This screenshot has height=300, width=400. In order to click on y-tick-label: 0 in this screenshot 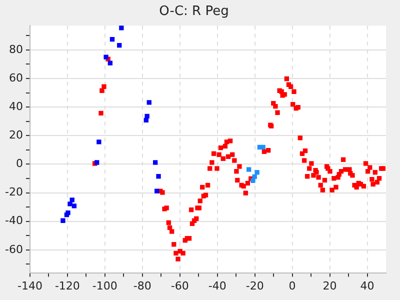, I will do `click(19, 163)`.